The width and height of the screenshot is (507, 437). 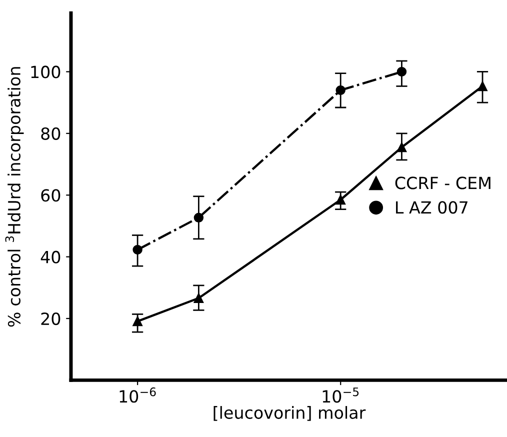 What do you see at coordinates (45, 72) in the screenshot?
I see `y-tick-label: 100` at bounding box center [45, 72].